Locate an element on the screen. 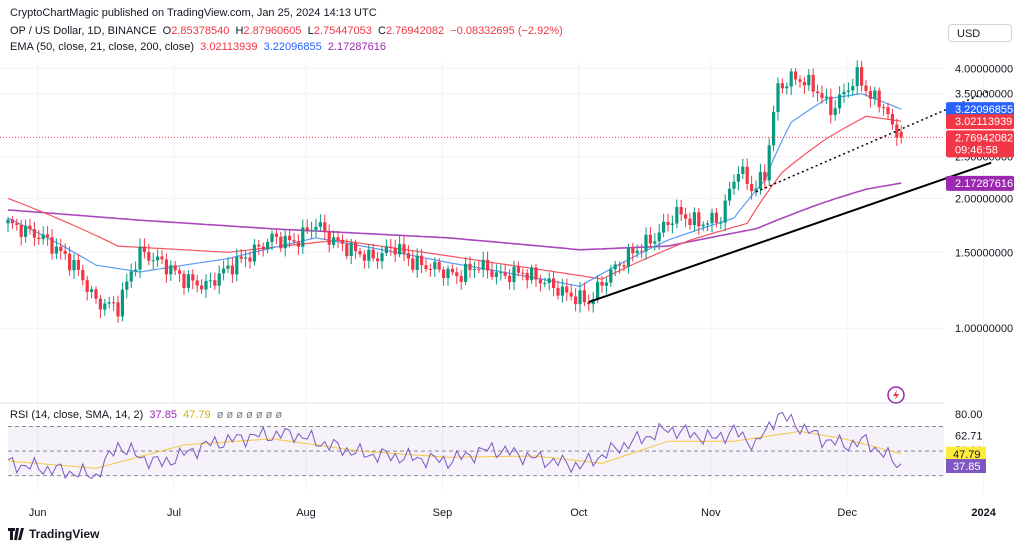 The width and height of the screenshot is (1024, 549). lightning-icon is located at coordinates (896, 395).